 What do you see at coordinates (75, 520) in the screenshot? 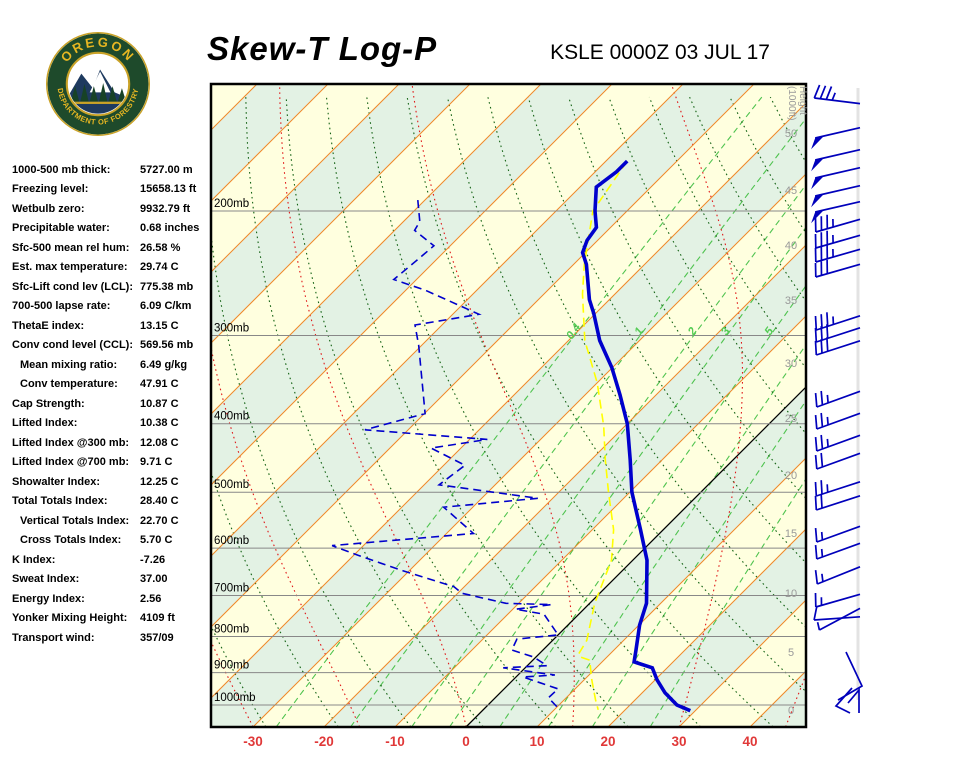
I see `stat-label: Vertical Totals Index:` at bounding box center [75, 520].